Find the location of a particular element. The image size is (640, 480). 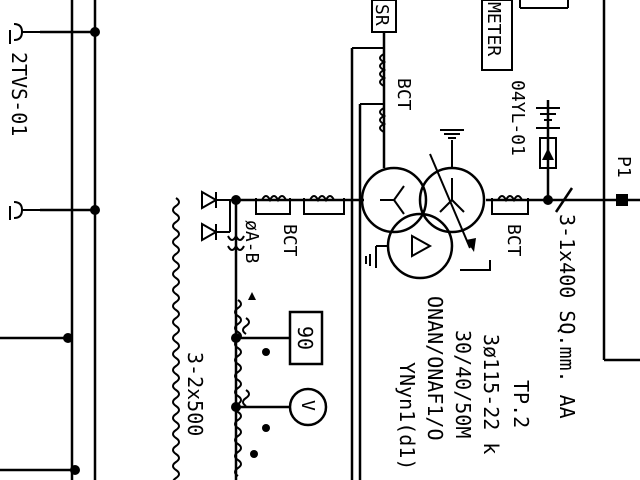

label-04yl-01: 04YL-01 is located at coordinates (517, 118).